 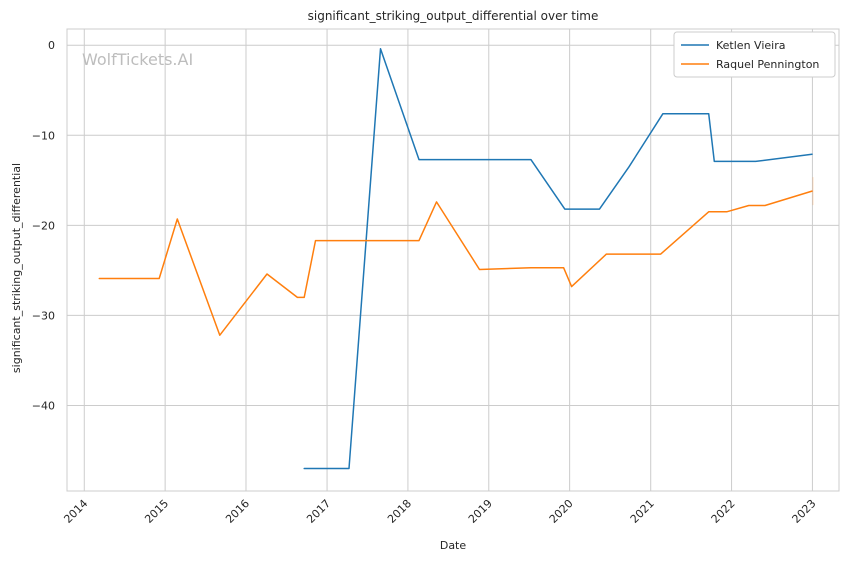 I want to click on y-tick-label: −20, so click(x=43, y=225).